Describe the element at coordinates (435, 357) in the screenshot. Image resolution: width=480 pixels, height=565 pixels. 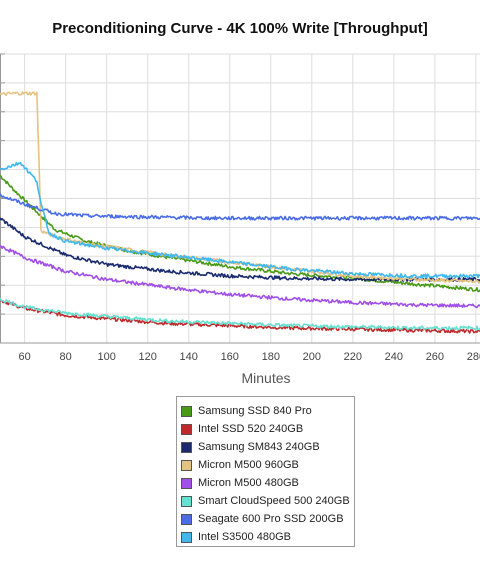
I see `x-tick-label: 260` at that location.